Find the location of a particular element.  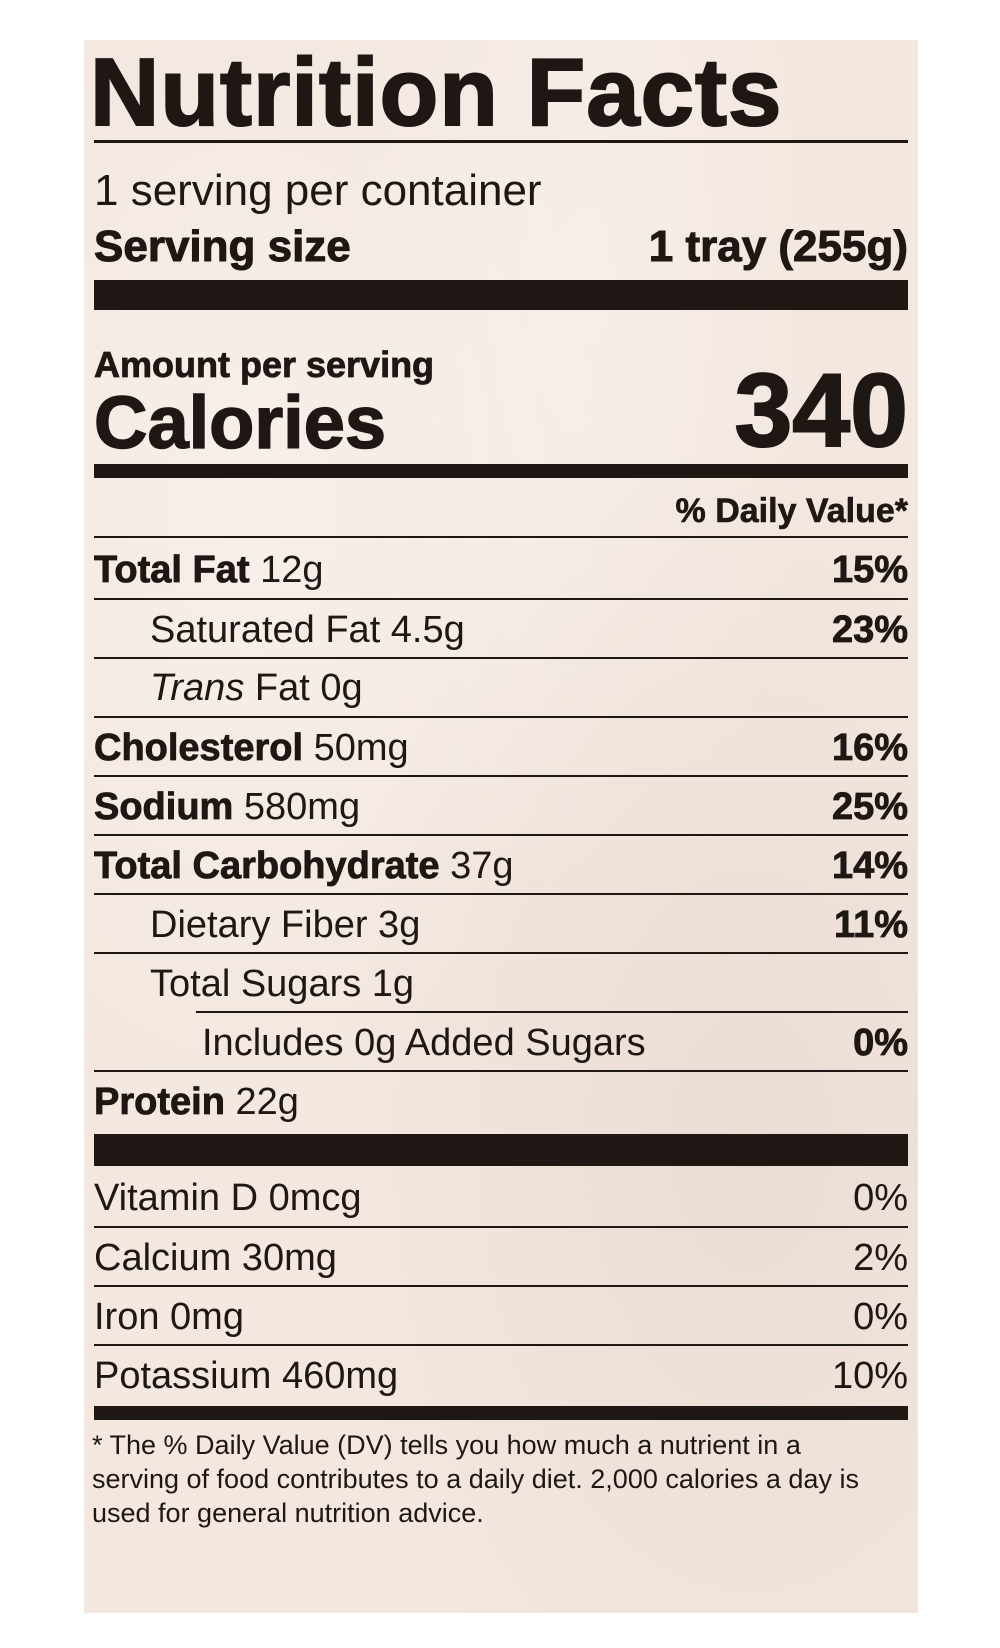

servings-per-container: 1 serving per container is located at coordinates (318, 190).